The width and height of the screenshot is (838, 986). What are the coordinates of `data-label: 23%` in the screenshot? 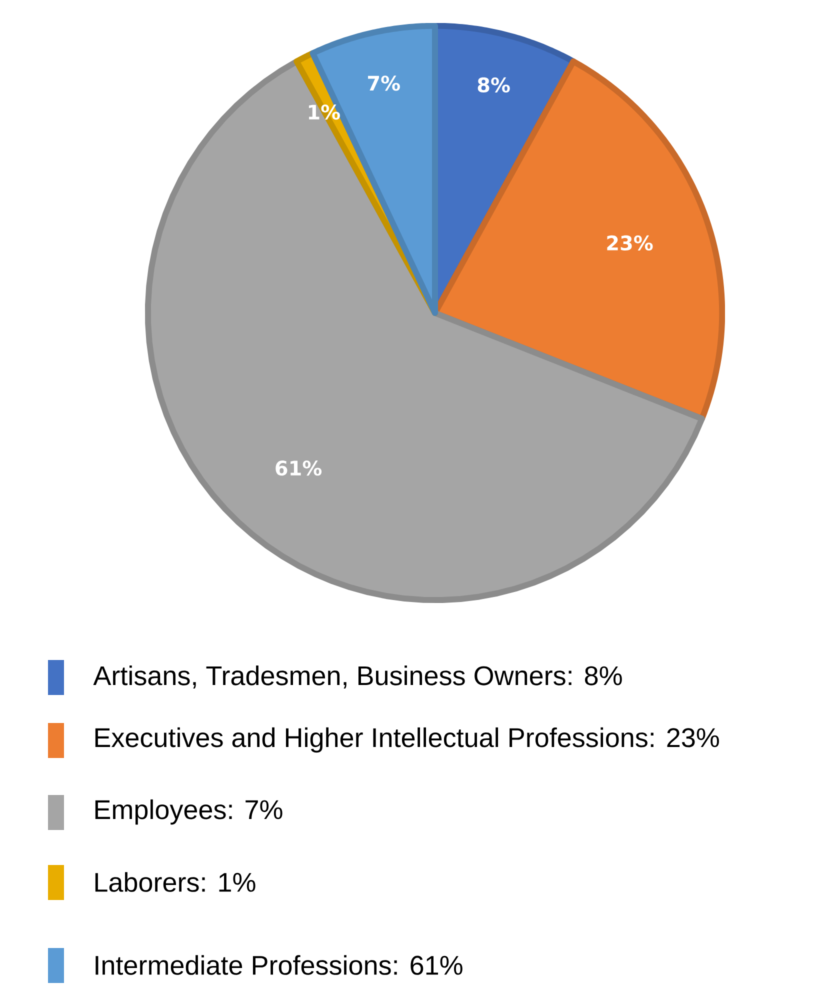 It's located at (630, 243).